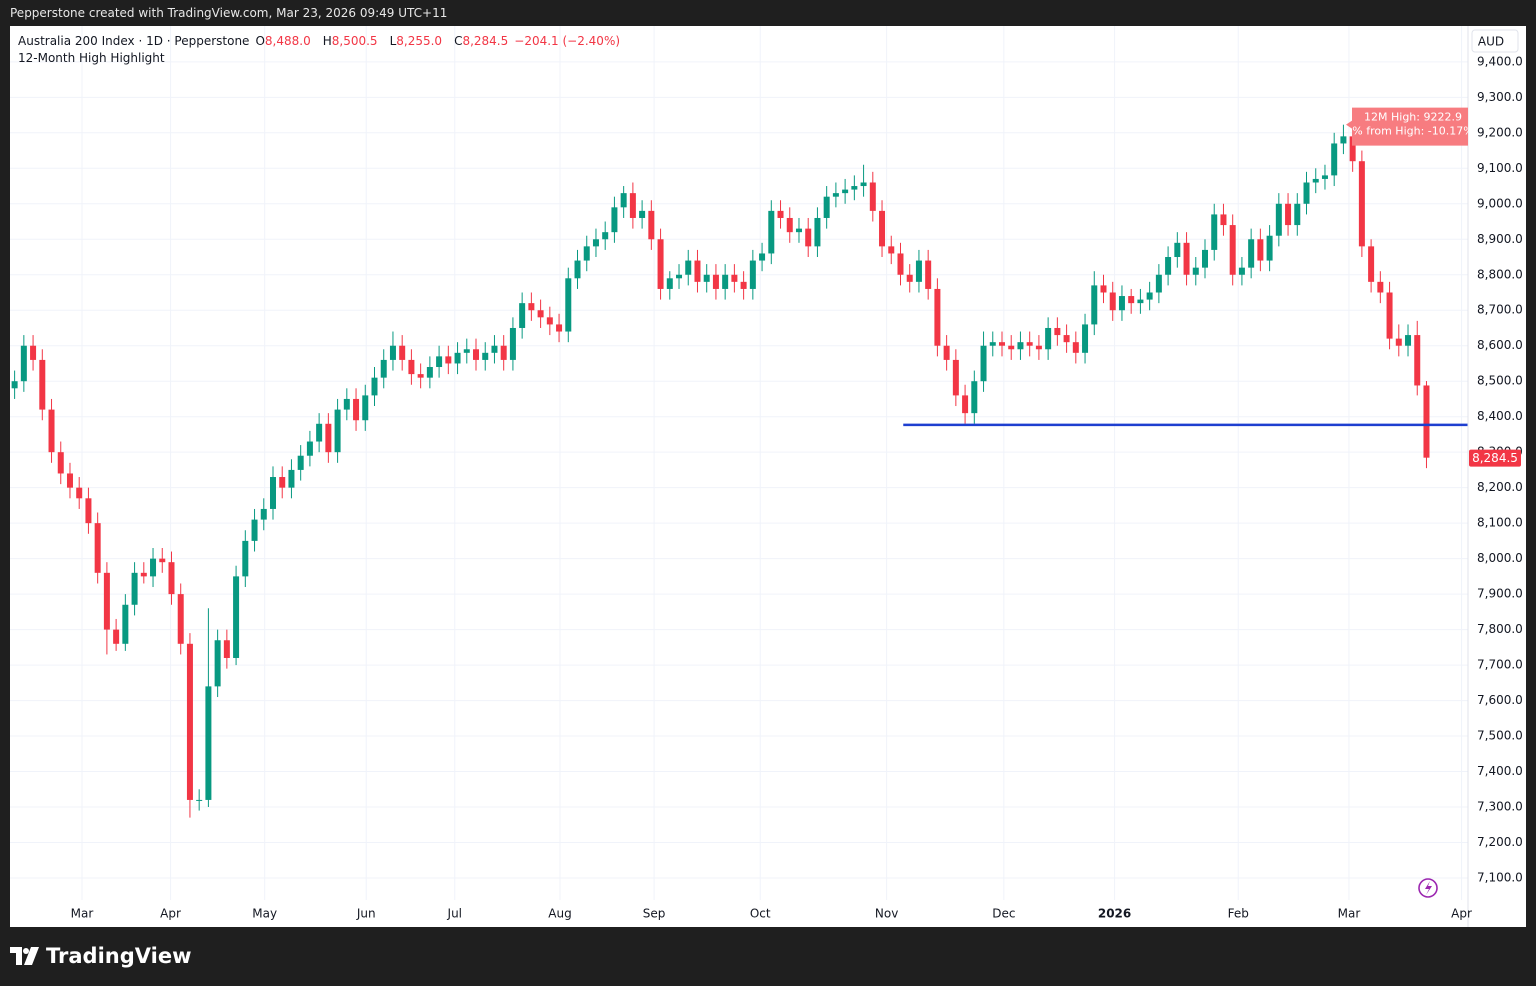 The height and width of the screenshot is (986, 1536). Describe the element at coordinates (1500, 381) in the screenshot. I see `y-tick-label: 8,500.0` at that location.